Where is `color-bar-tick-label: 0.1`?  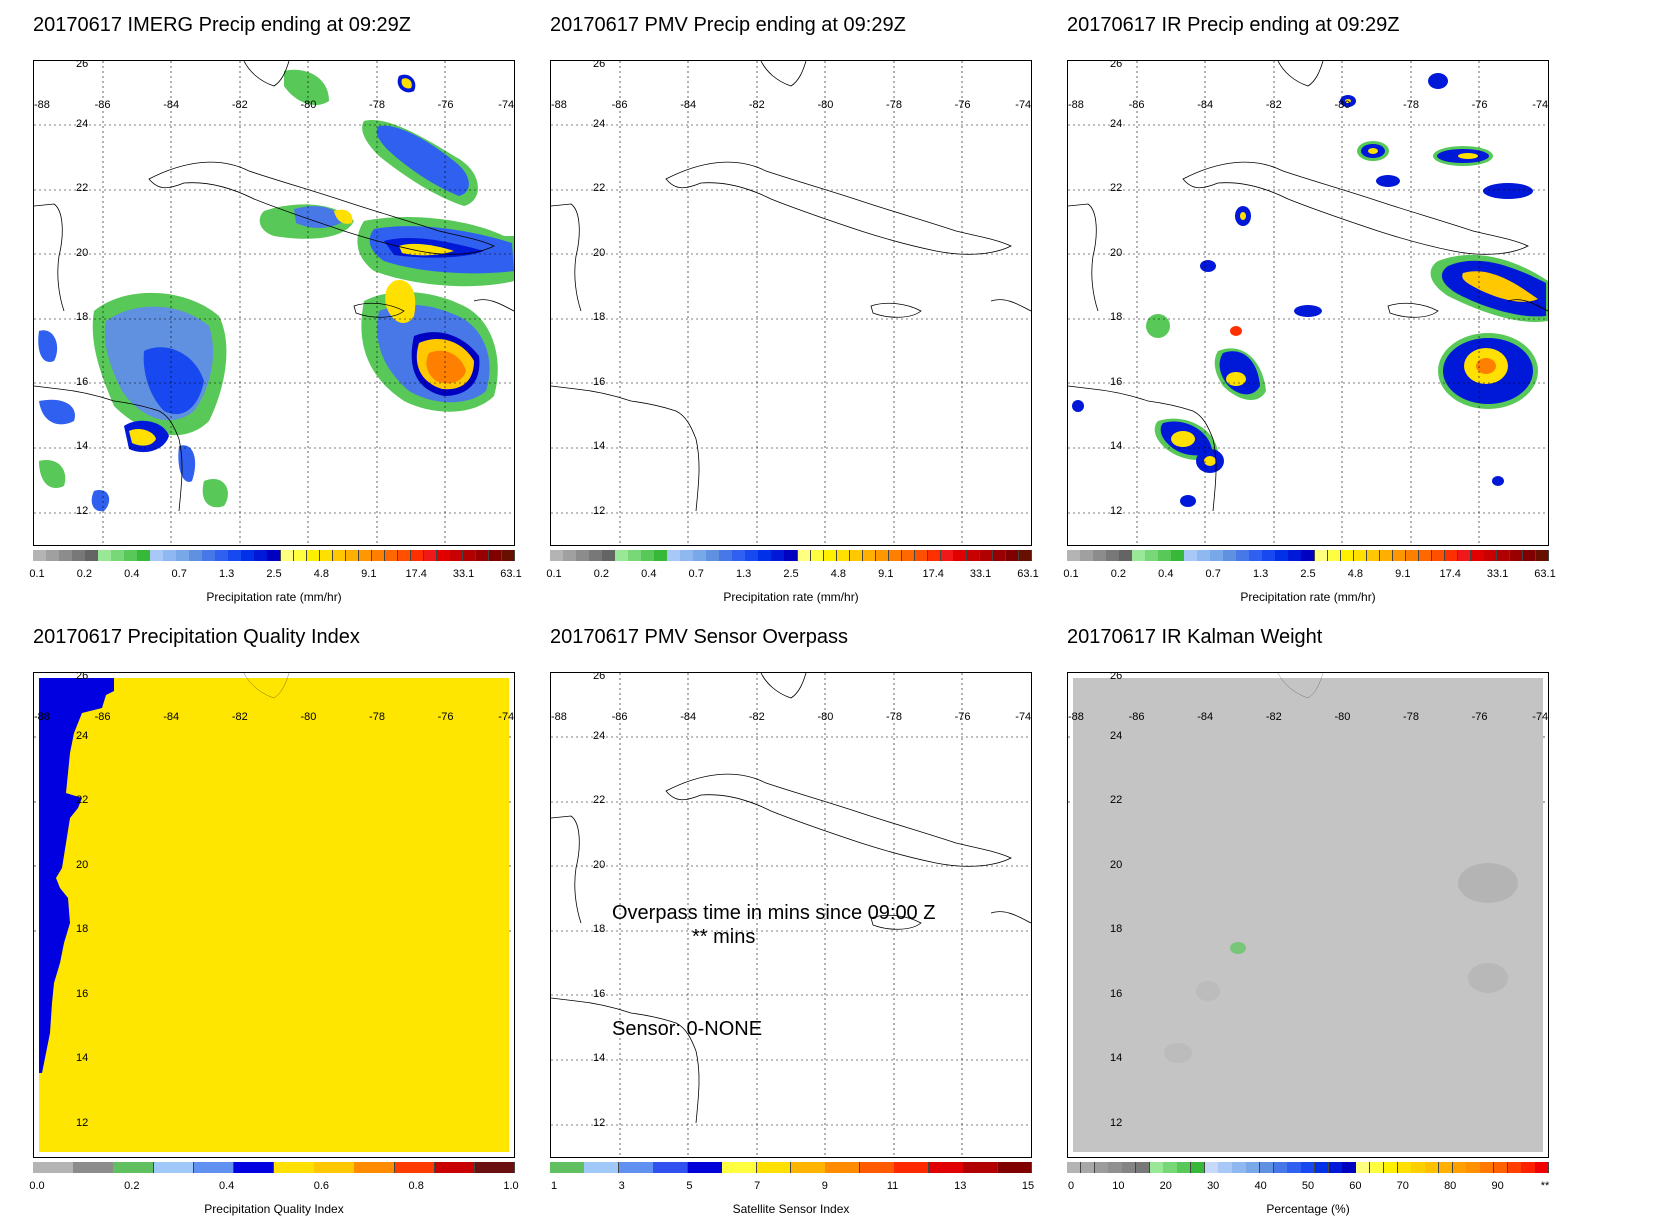 color-bar-tick-label: 0.1 is located at coordinates (554, 574).